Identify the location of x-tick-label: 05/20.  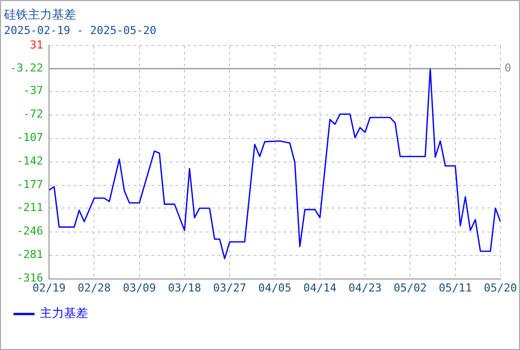
(501, 287).